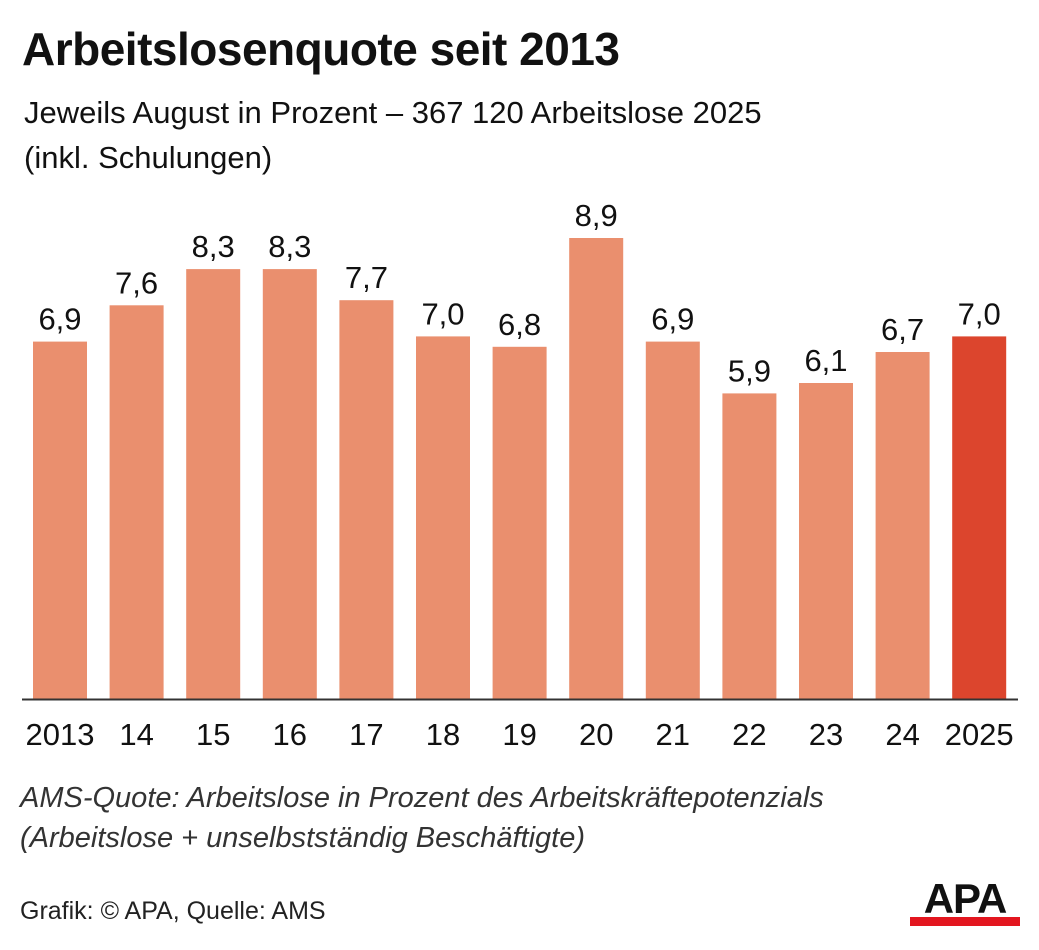 This screenshot has height=950, width=1039. Describe the element at coordinates (979, 517) in the screenshot. I see `bar-2025` at that location.